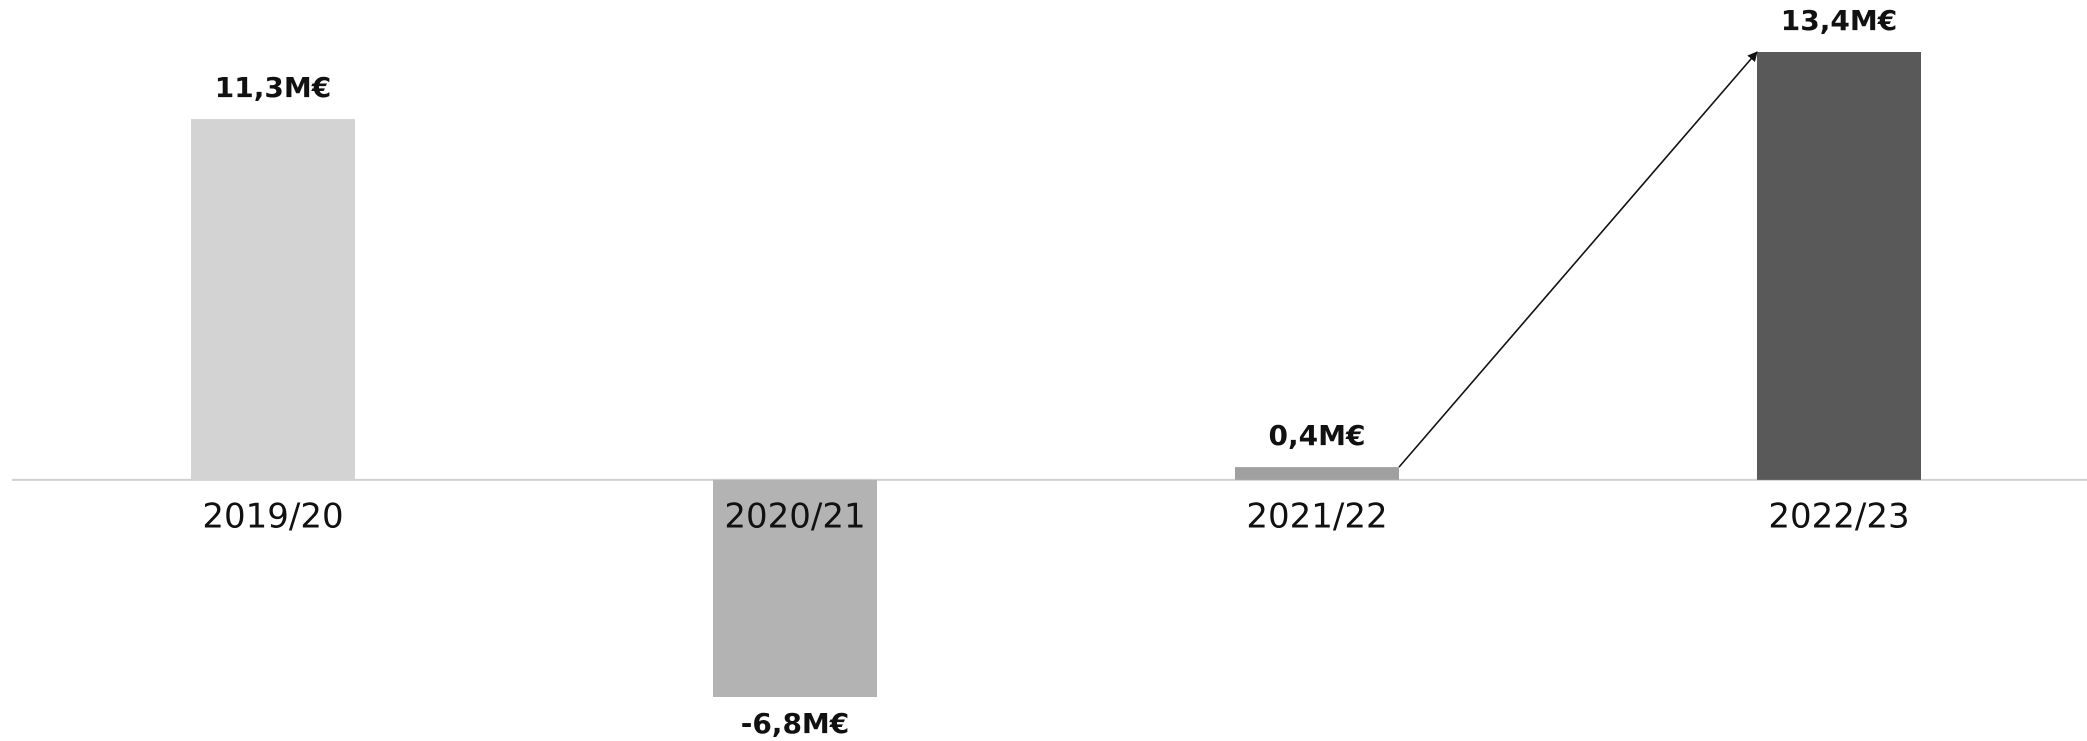 The height and width of the screenshot is (741, 2087). I want to click on arrow, so click(1578, 259).